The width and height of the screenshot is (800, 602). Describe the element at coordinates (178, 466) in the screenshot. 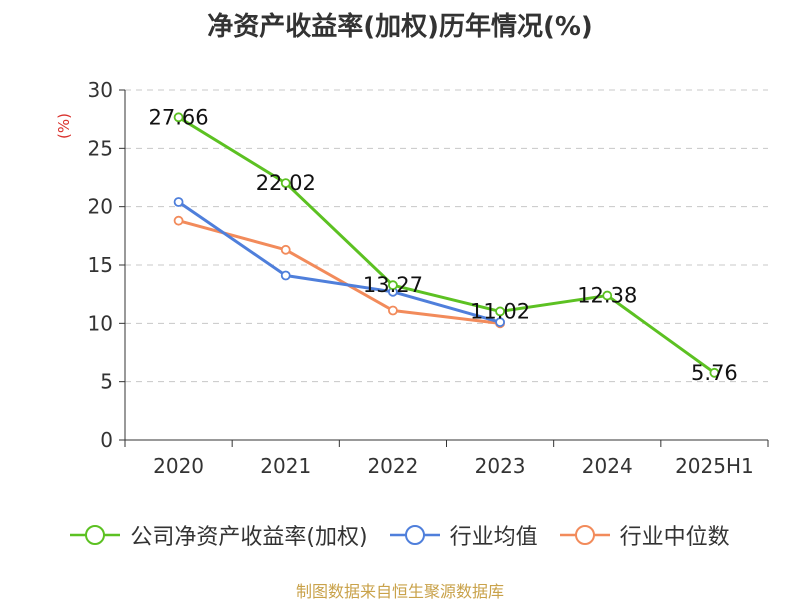

I see `x-tick-label: 2020` at that location.